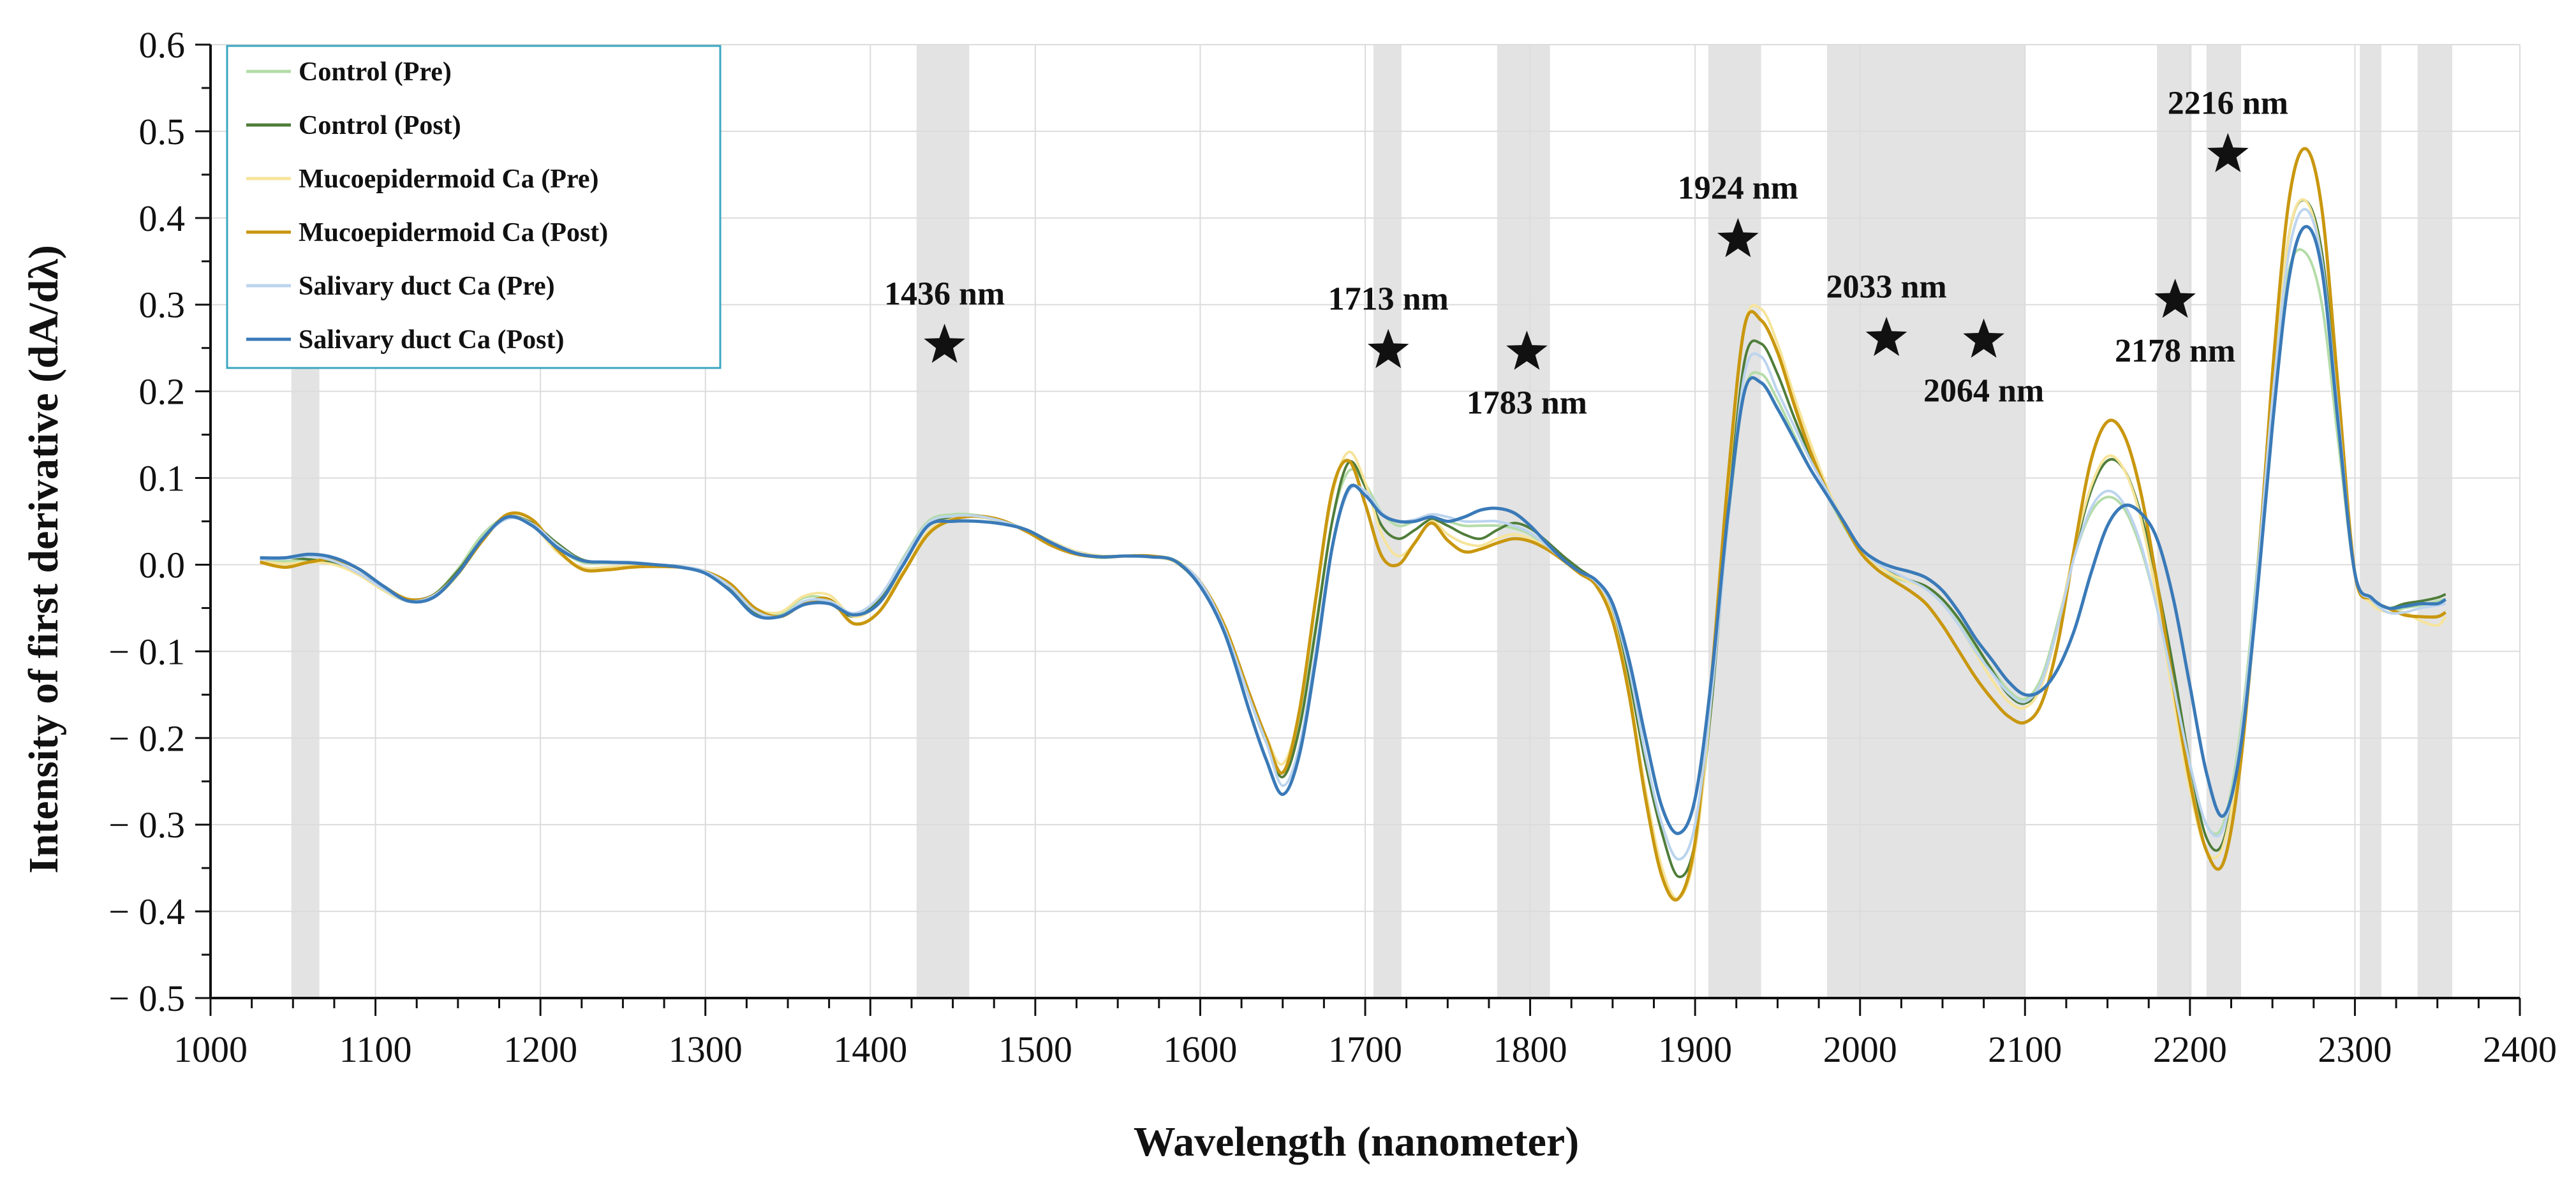  I want to click on y-tick-label: 0.2, so click(162, 392).